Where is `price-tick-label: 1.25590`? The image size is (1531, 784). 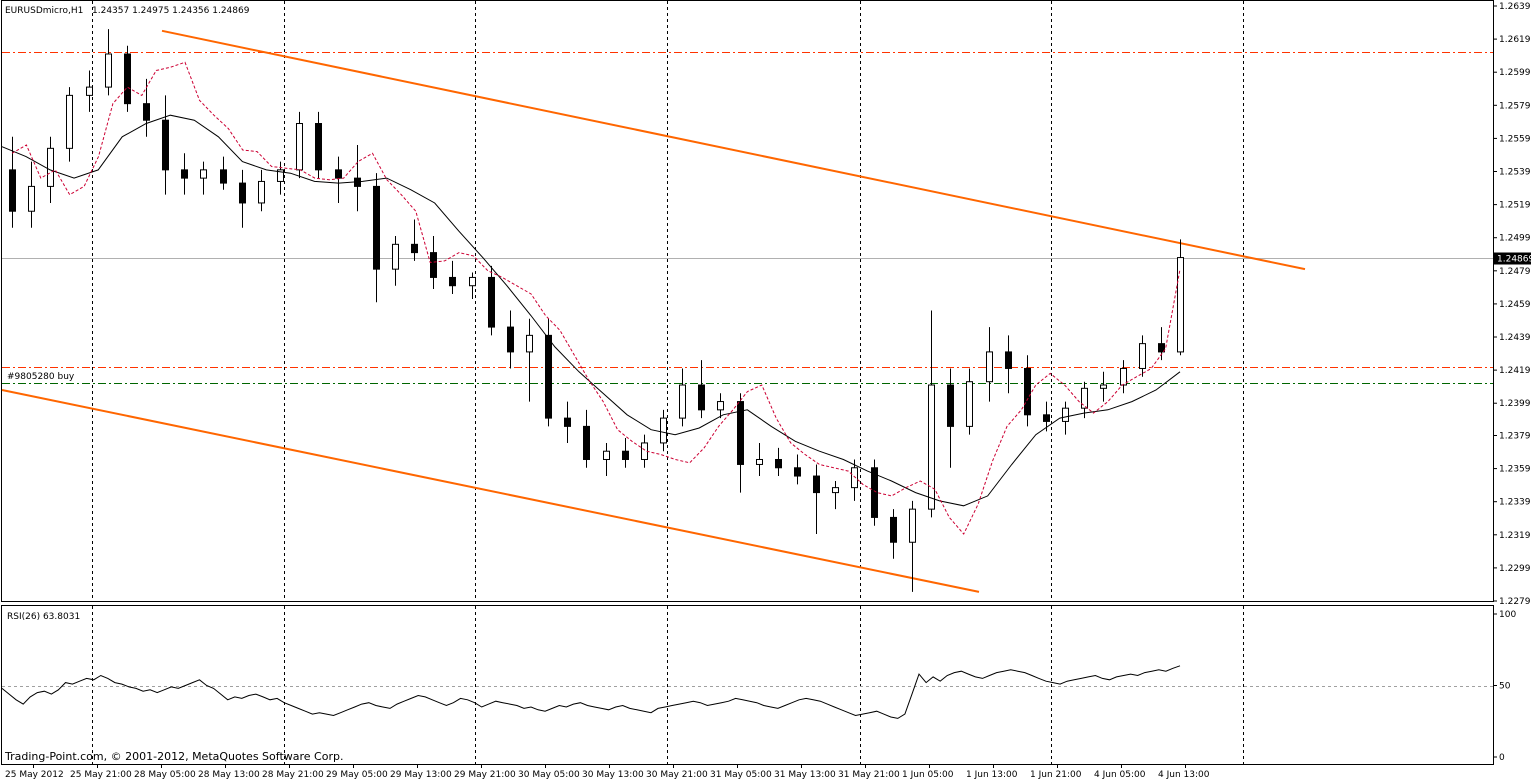 price-tick-label: 1.25590 is located at coordinates (1515, 139).